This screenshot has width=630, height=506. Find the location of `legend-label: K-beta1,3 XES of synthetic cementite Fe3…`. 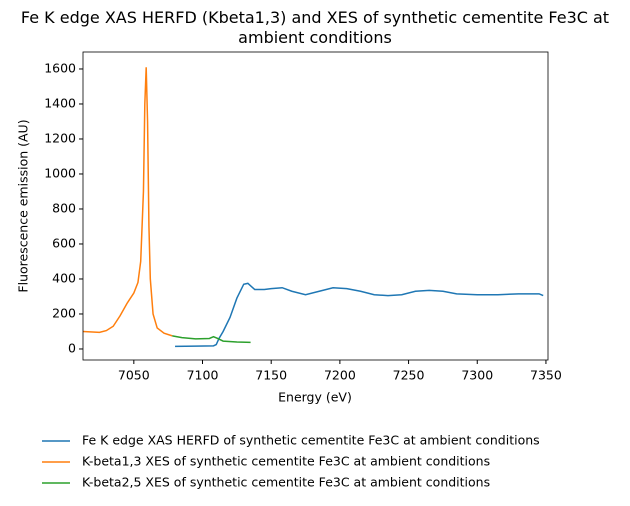

legend-label: K-beta1,3 XES of synthetic cementite Fe3… is located at coordinates (286, 461).